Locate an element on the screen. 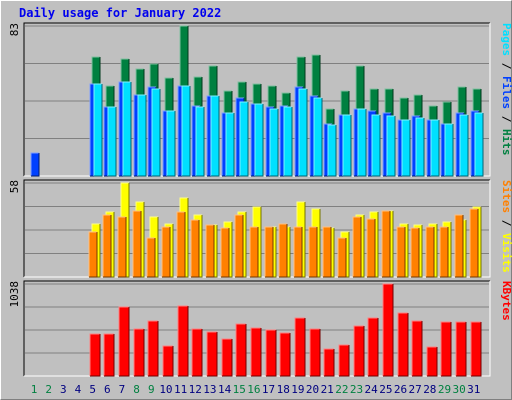 The image size is (512, 400). day-label: 19 is located at coordinates (297, 389).